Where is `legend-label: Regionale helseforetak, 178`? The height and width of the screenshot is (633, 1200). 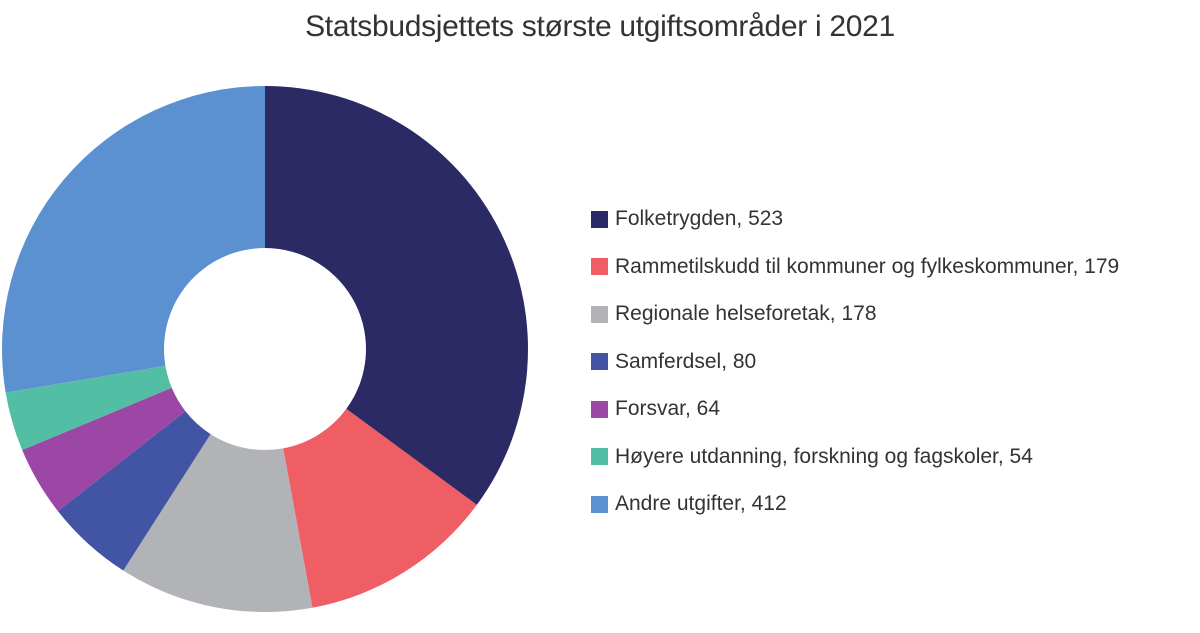
legend-label: Regionale helseforetak, 178 is located at coordinates (746, 313).